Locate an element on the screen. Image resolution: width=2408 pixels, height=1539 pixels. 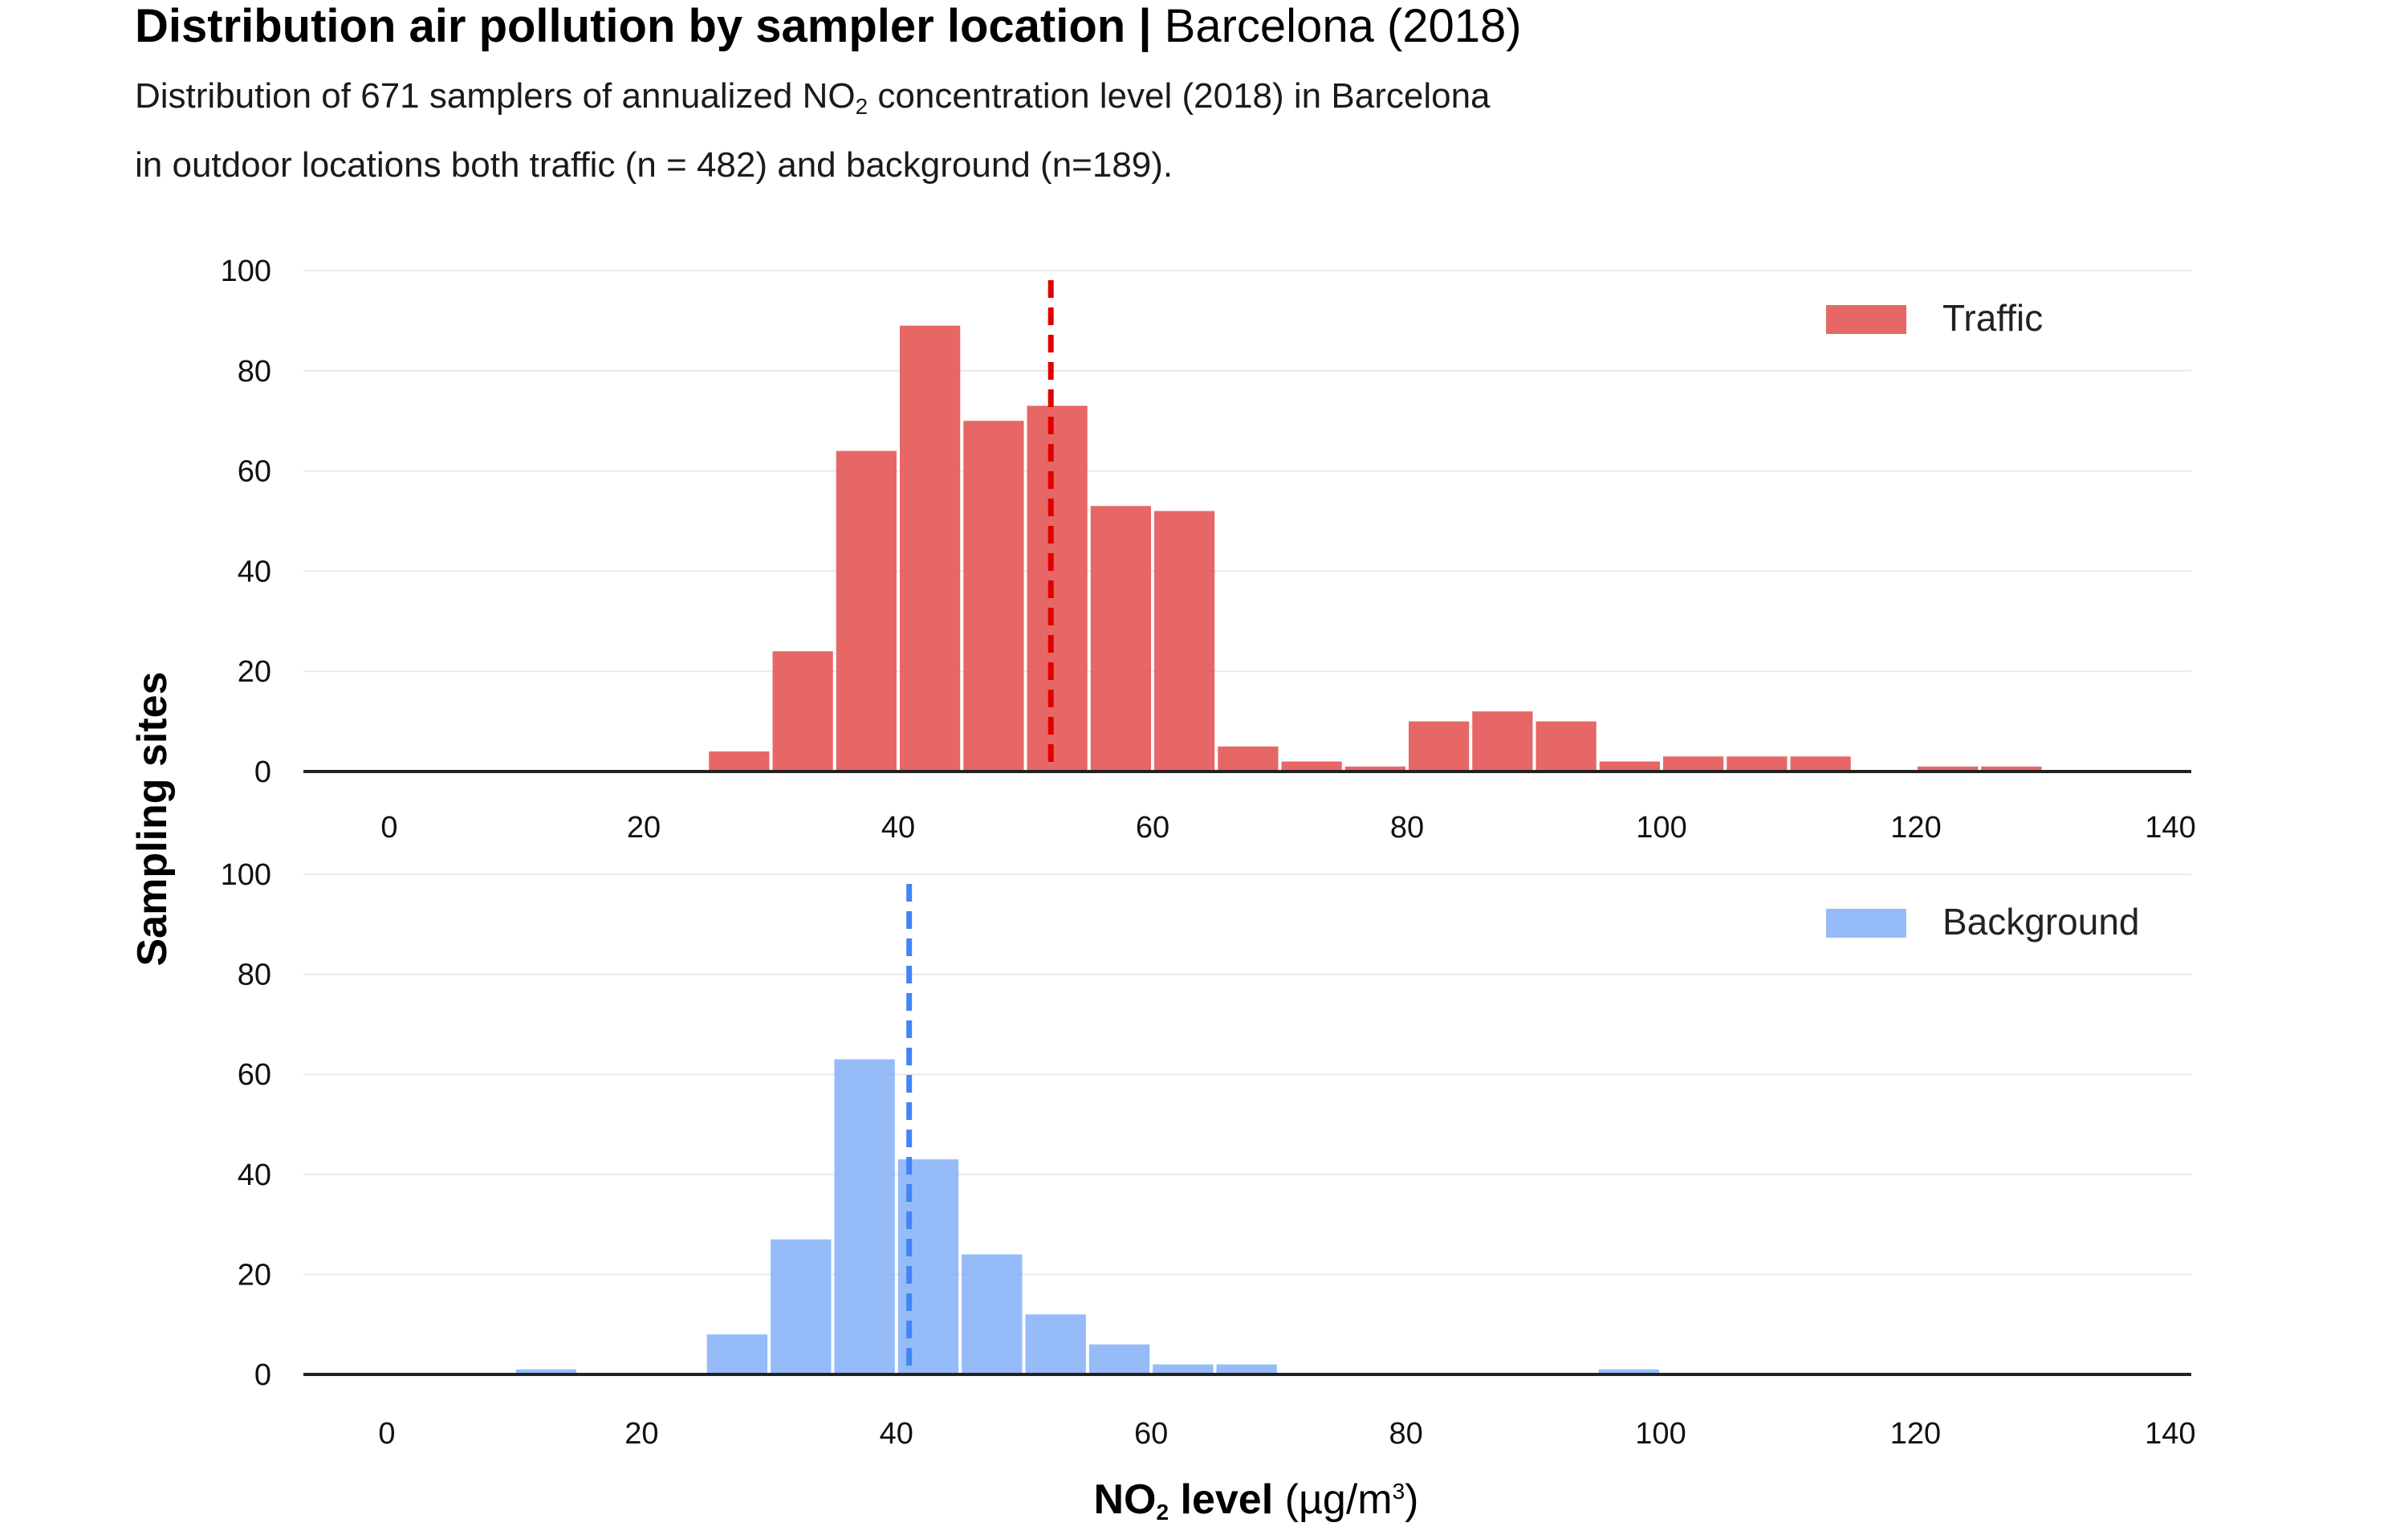
subtitle-text-b: concentration level (2018) in Barcelona is located at coordinates (1179, 96).